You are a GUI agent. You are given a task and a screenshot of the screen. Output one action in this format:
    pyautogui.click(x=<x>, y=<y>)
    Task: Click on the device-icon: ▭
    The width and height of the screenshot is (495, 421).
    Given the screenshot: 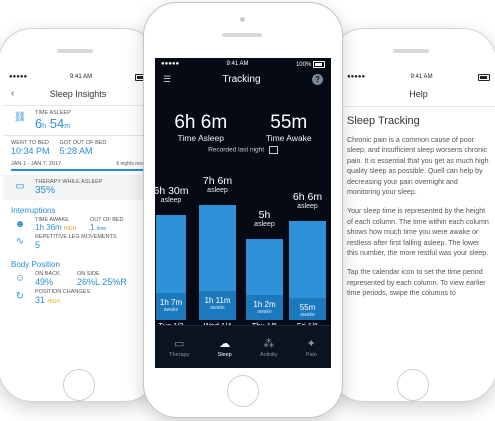 What is the action you would take?
    pyautogui.click(x=20, y=186)
    